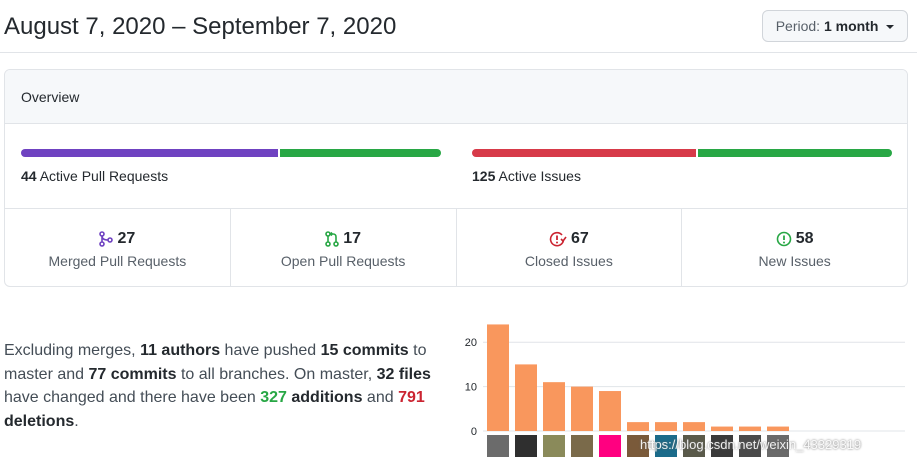 This screenshot has height=465, width=917. Describe the element at coordinates (558, 239) in the screenshot. I see `issue-closed-icon` at that location.